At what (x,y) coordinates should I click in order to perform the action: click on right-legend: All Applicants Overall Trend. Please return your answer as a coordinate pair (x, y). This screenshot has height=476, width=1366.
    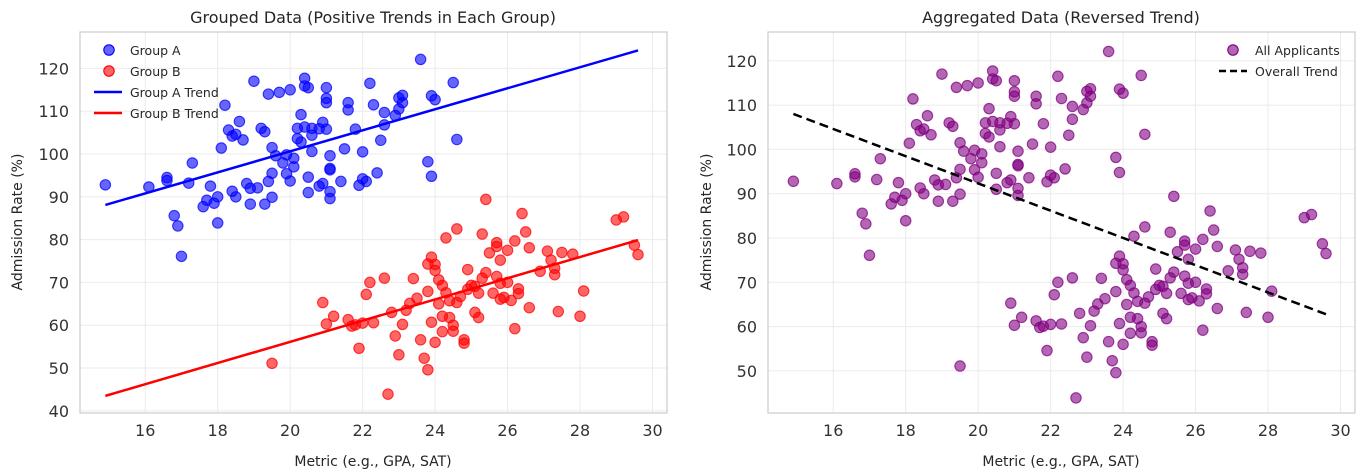
    Looking at the image, I should click on (1279, 61).